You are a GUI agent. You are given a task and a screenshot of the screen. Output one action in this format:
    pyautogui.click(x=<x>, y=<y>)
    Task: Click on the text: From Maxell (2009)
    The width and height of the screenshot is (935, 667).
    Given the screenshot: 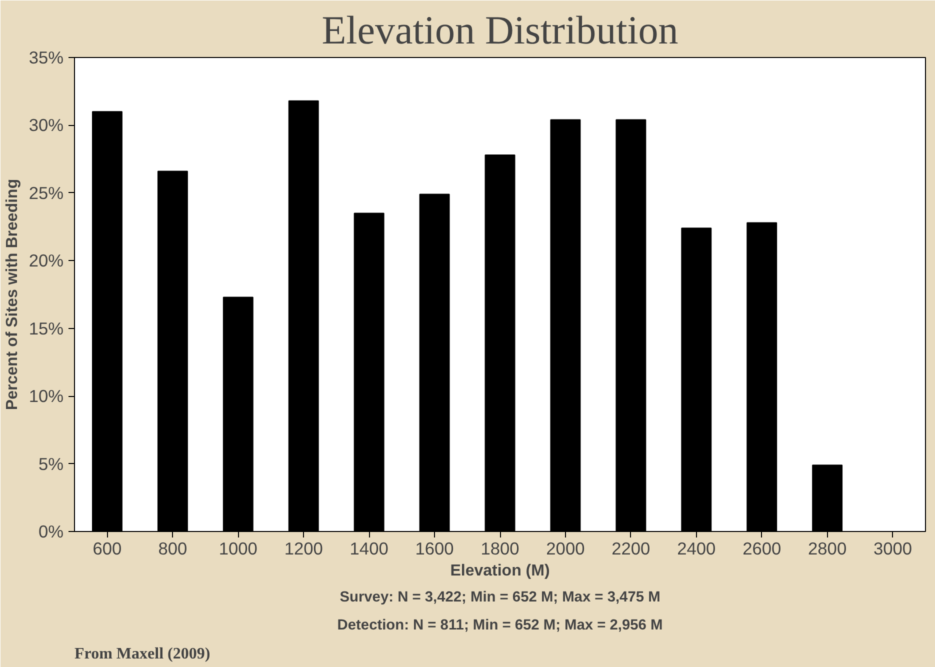 What is the action you would take?
    pyautogui.click(x=142, y=654)
    